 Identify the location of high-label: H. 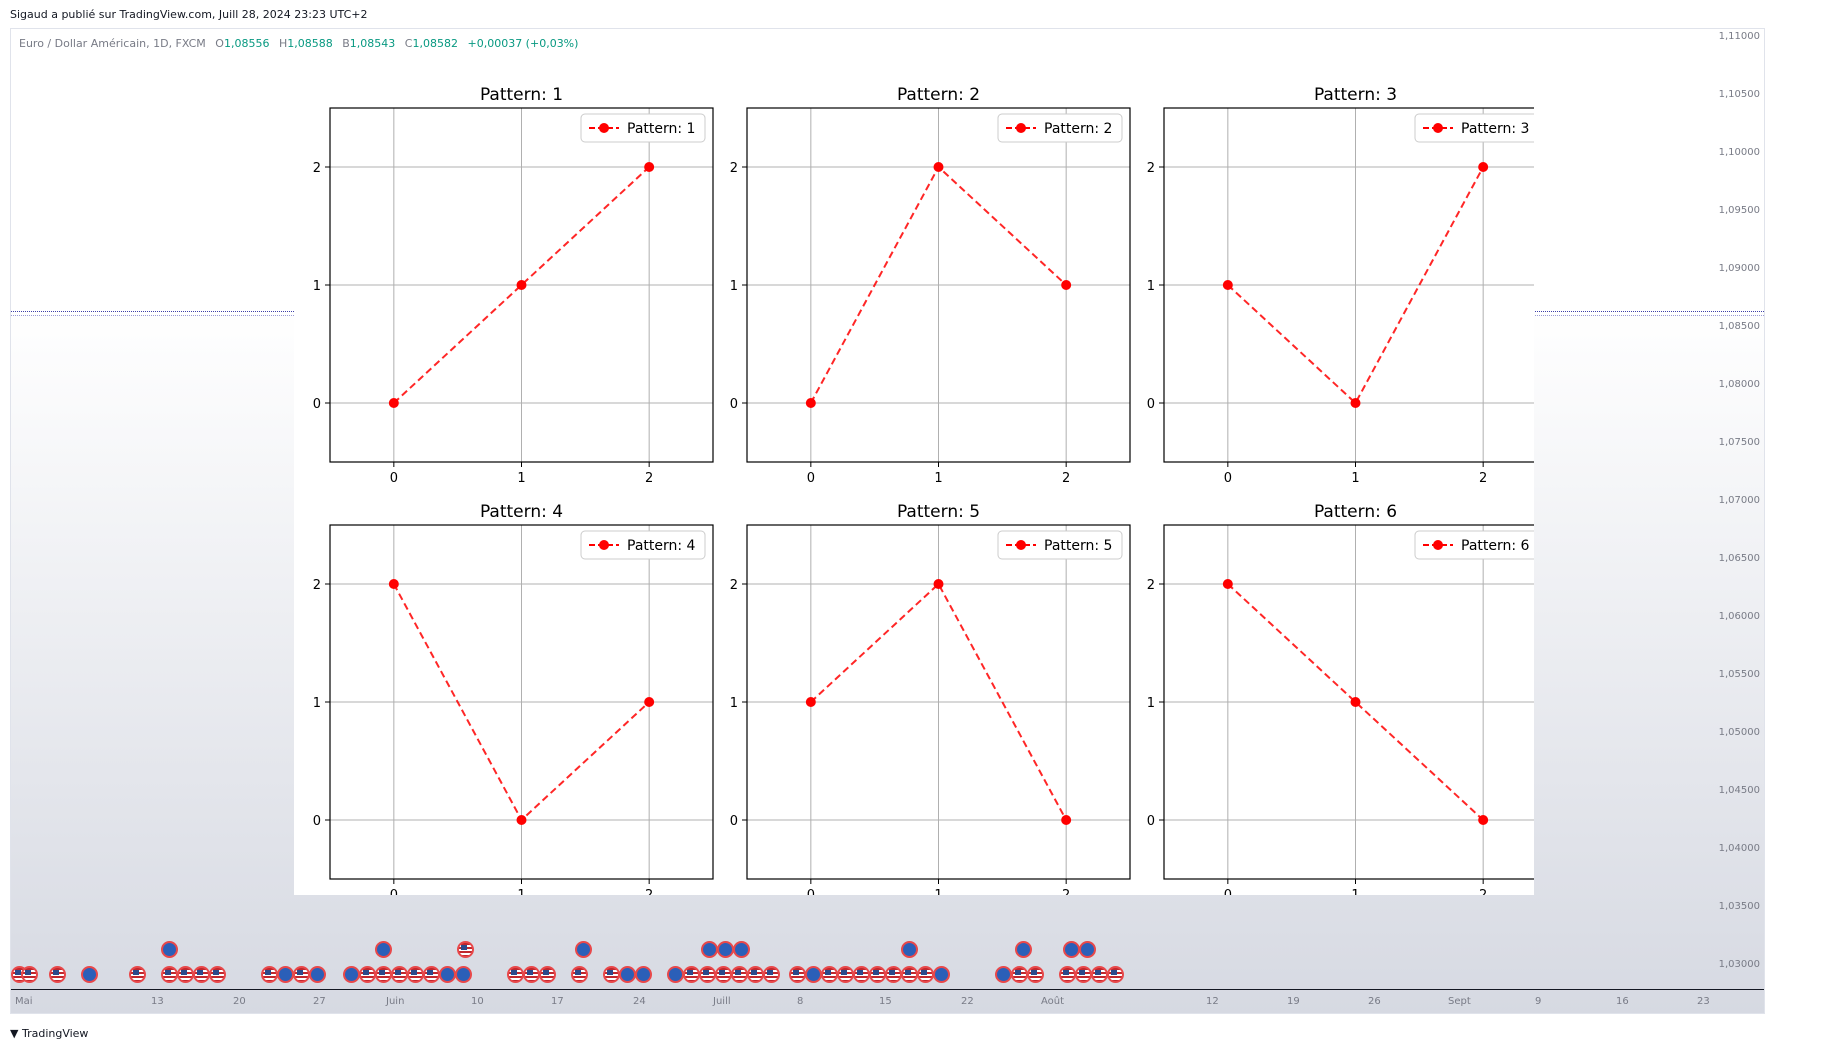
(283, 43).